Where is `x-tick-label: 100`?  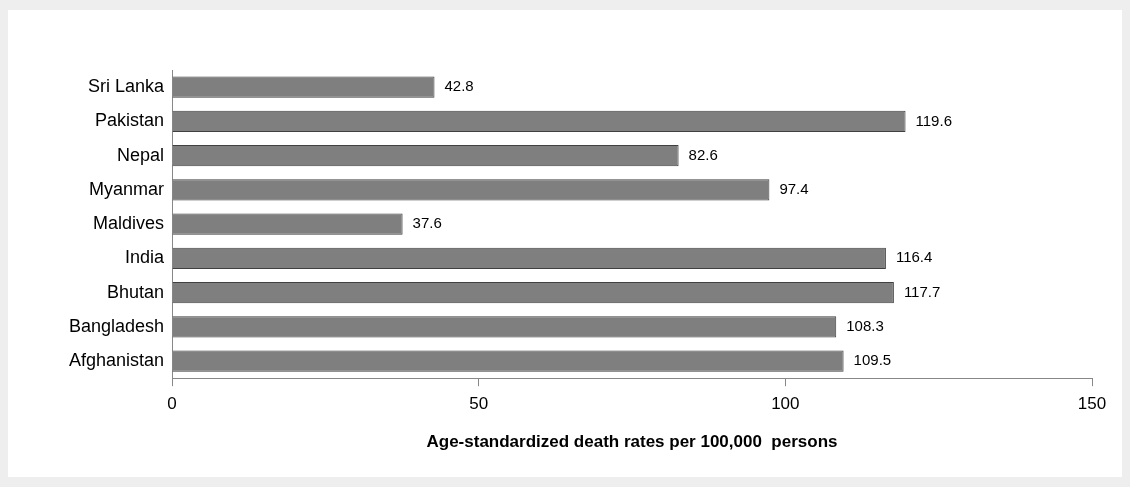 x-tick-label: 100 is located at coordinates (785, 404).